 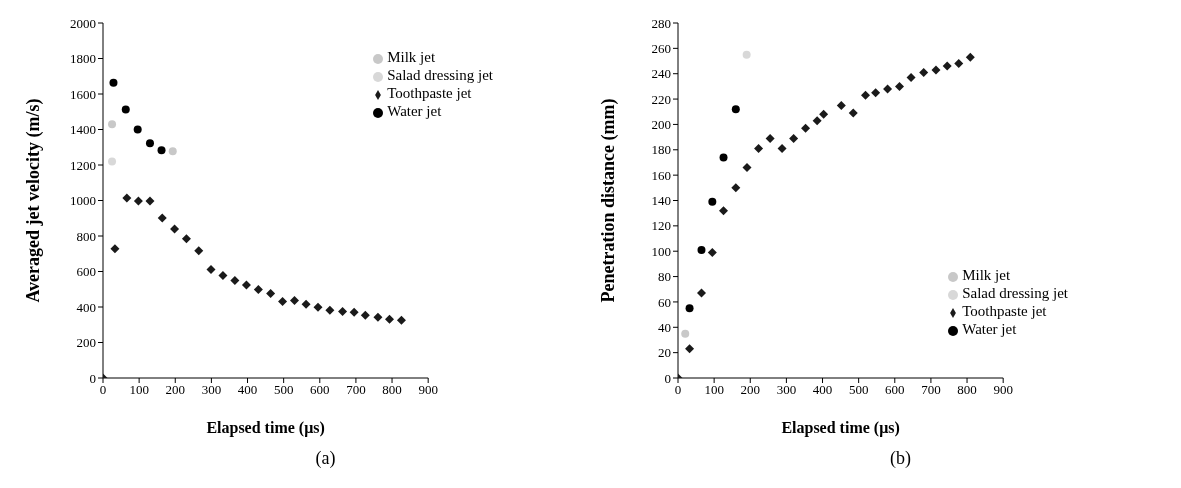 What do you see at coordinates (83, 165) in the screenshot?
I see `y-tick-label: 1200` at bounding box center [83, 165].